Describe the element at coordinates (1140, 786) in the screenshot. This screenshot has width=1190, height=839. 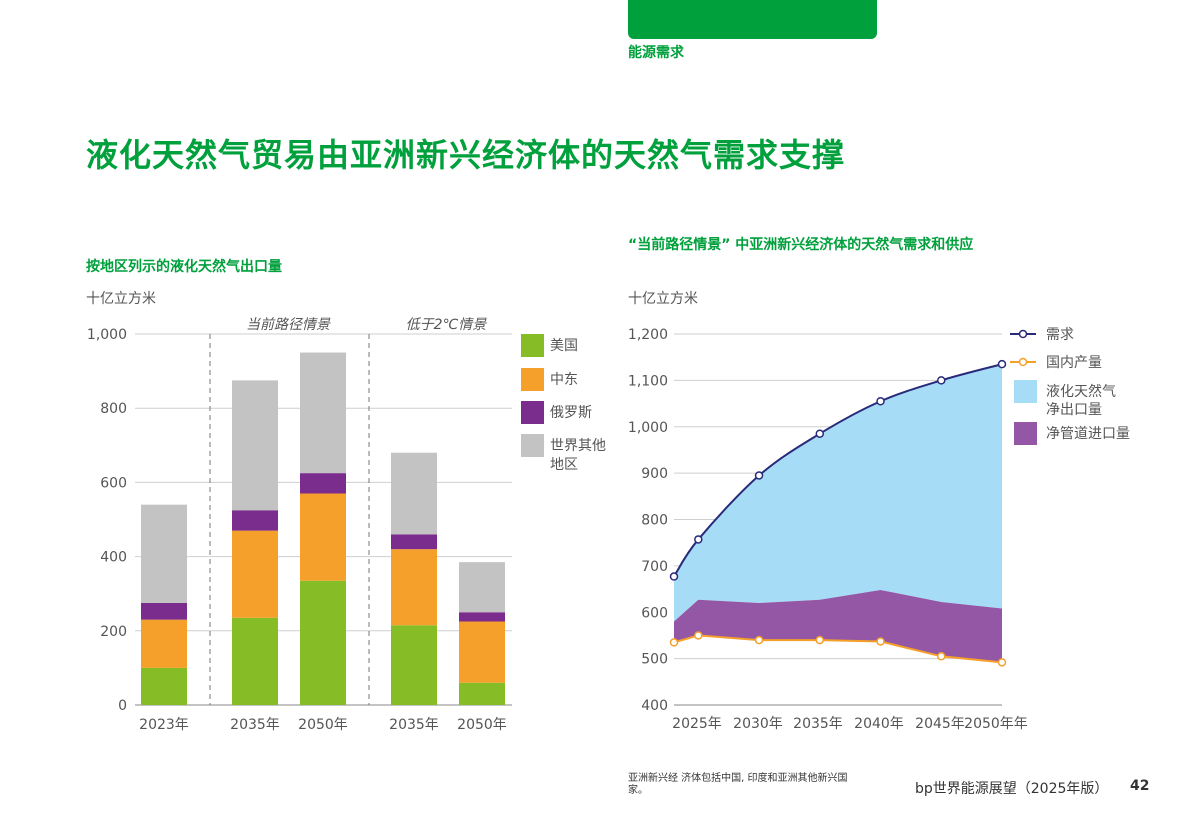
I see `page-number: 42` at that location.